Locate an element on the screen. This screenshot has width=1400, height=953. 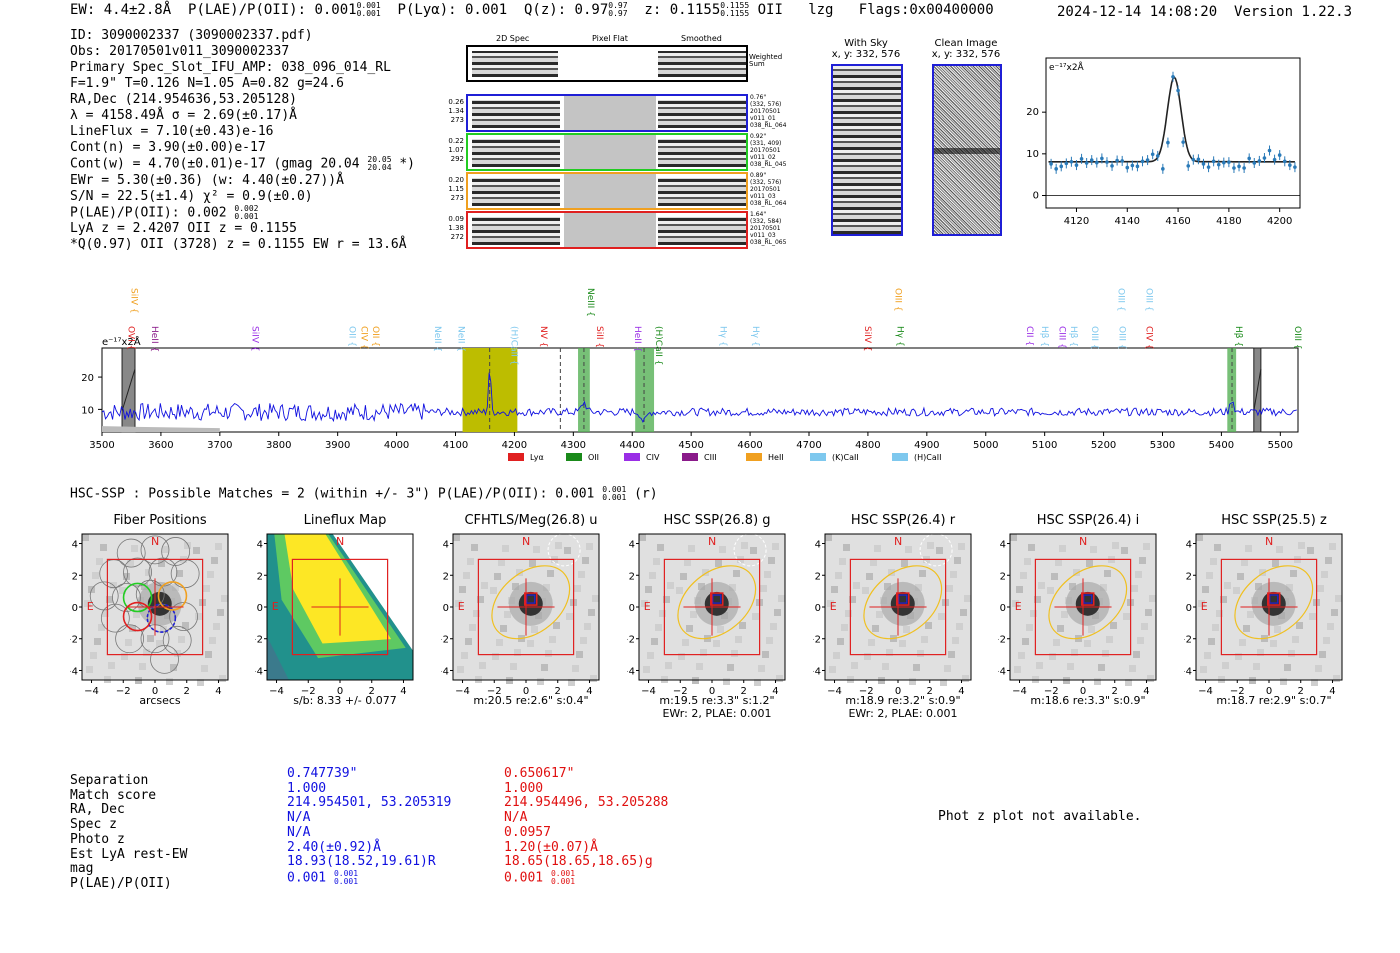
cutout-left-1: 0.09 is located at coordinates (456, 219).